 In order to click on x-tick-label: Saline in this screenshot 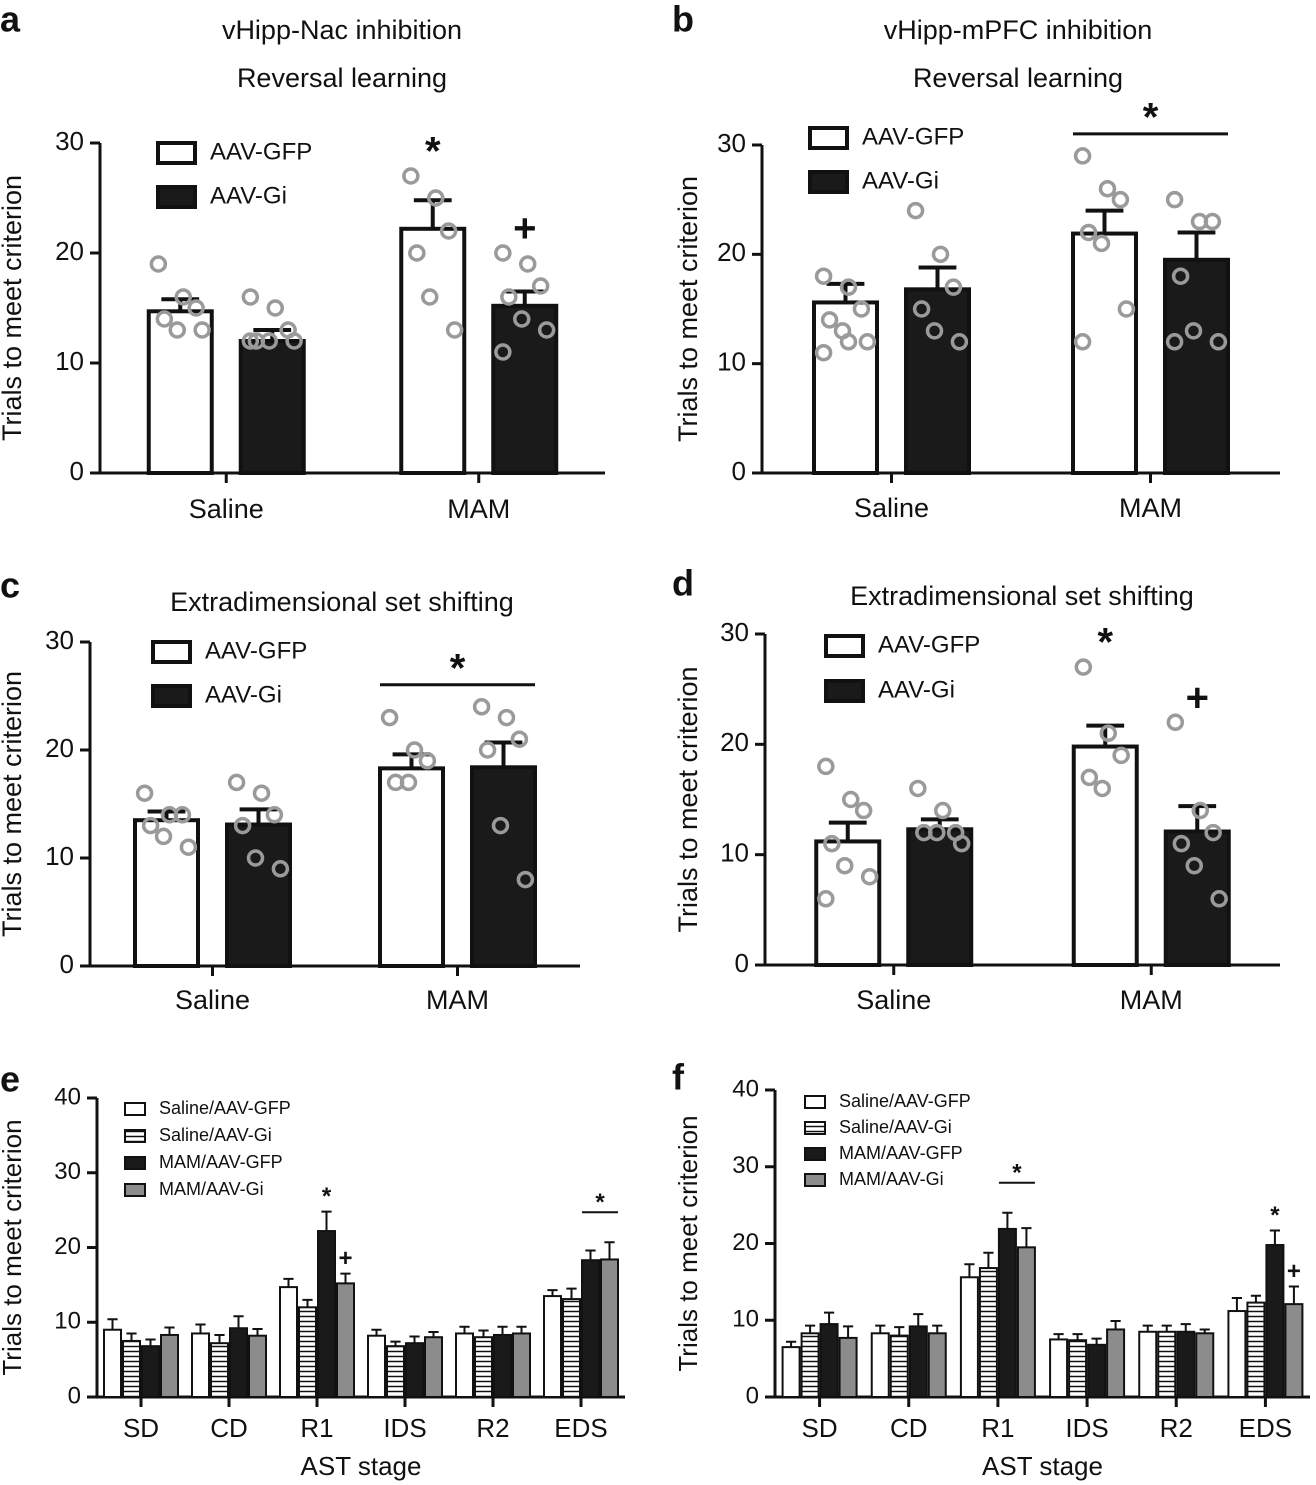, I will do `click(212, 1000)`.